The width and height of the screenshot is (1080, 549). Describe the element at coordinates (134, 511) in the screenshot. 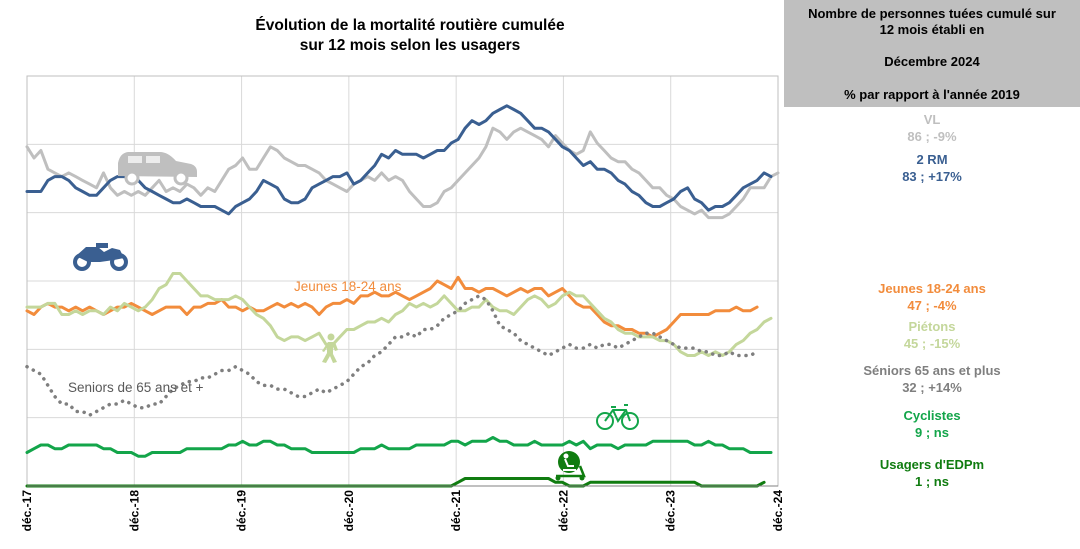

I see `x-tick-label: déc.-18` at that location.